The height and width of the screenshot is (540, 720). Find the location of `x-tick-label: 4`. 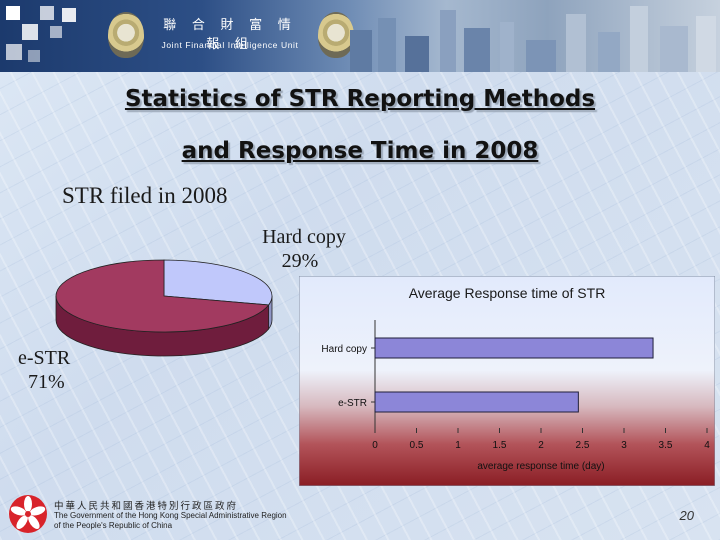

x-tick-label: 4 is located at coordinates (707, 445).